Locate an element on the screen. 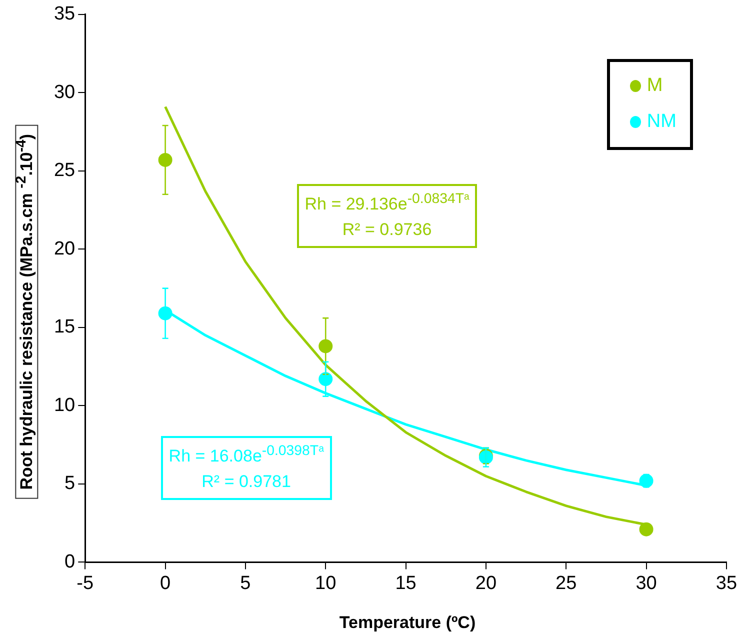 This screenshot has height=639, width=740. x-tick-label: 25 is located at coordinates (566, 583).